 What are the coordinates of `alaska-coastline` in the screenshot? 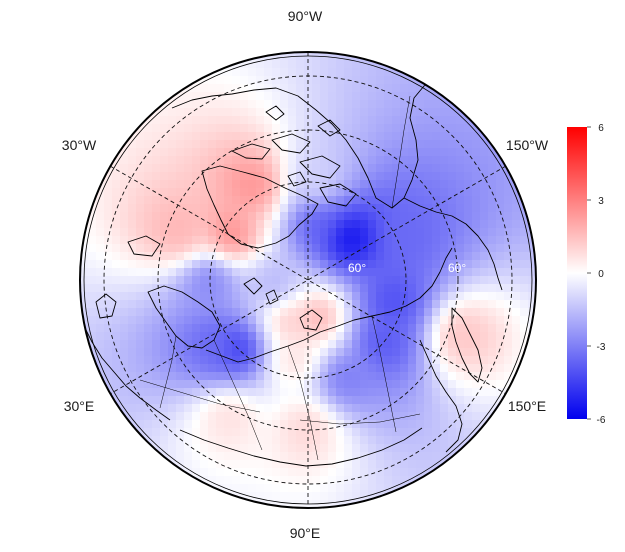 It's located at (453, 244).